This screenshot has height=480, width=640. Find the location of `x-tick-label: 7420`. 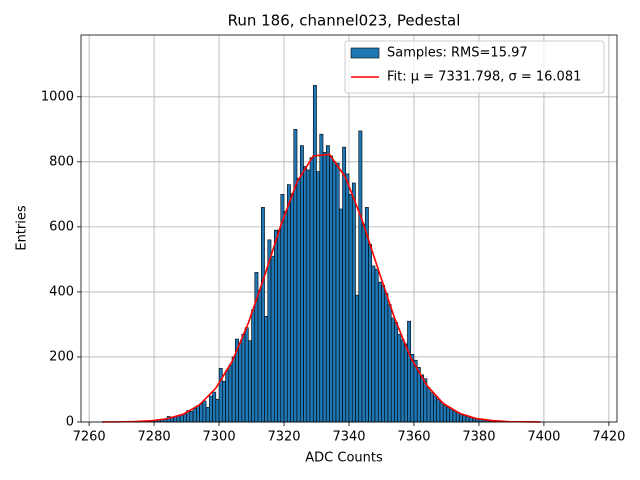

x-tick-label: 7420 is located at coordinates (608, 437).